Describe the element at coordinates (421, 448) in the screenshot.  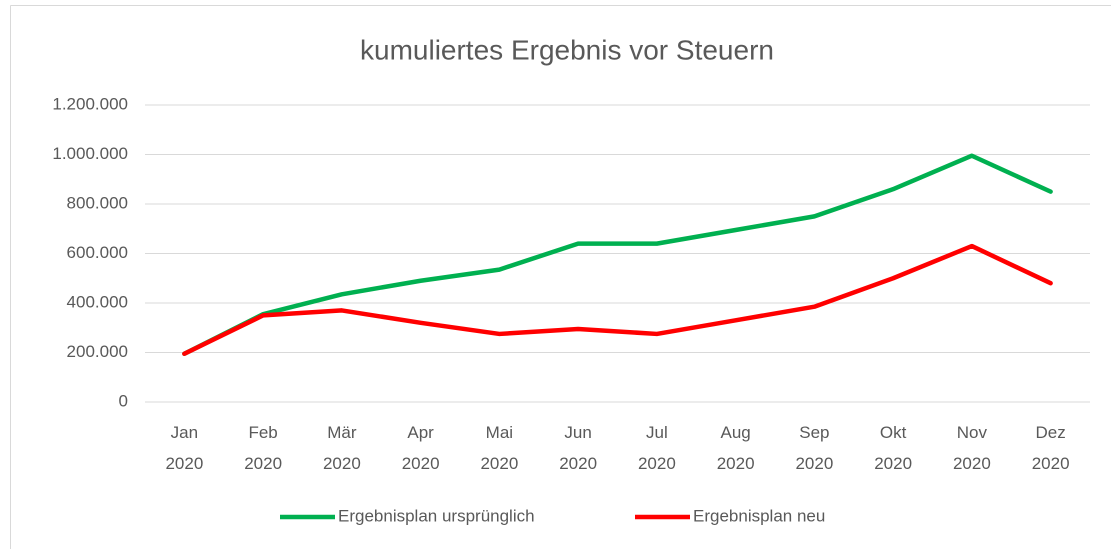
I see `x-tick-label: Apr 2020` at that location.